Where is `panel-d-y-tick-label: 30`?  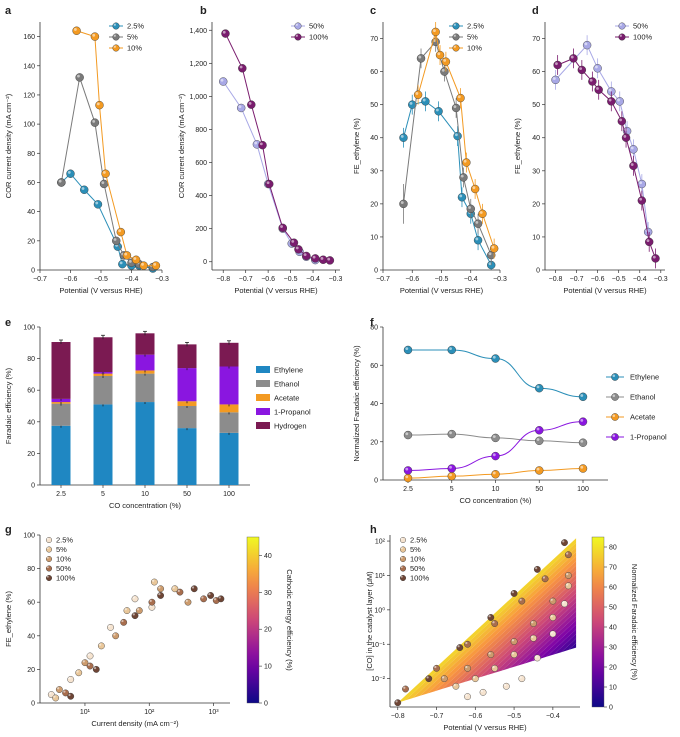
panel-d-y-tick-label: 30 is located at coordinates (536, 171).